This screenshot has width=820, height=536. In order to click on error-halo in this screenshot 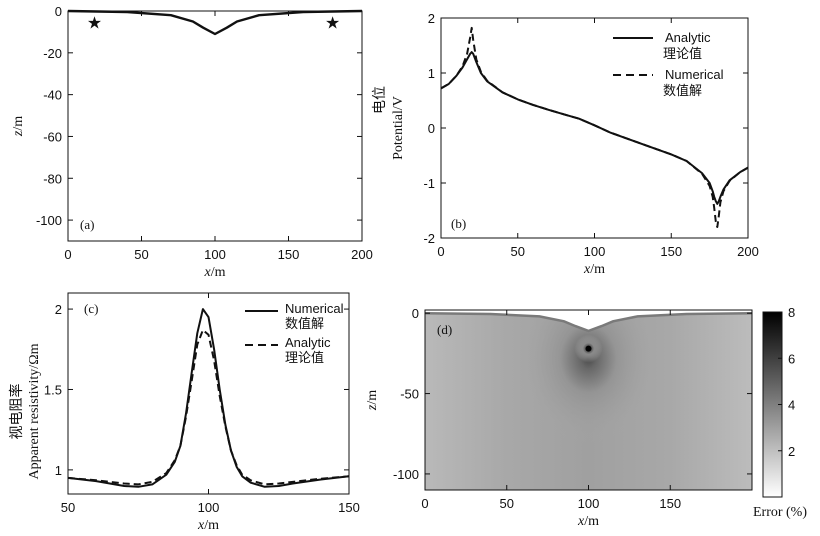, I will do `click(588, 377)`.